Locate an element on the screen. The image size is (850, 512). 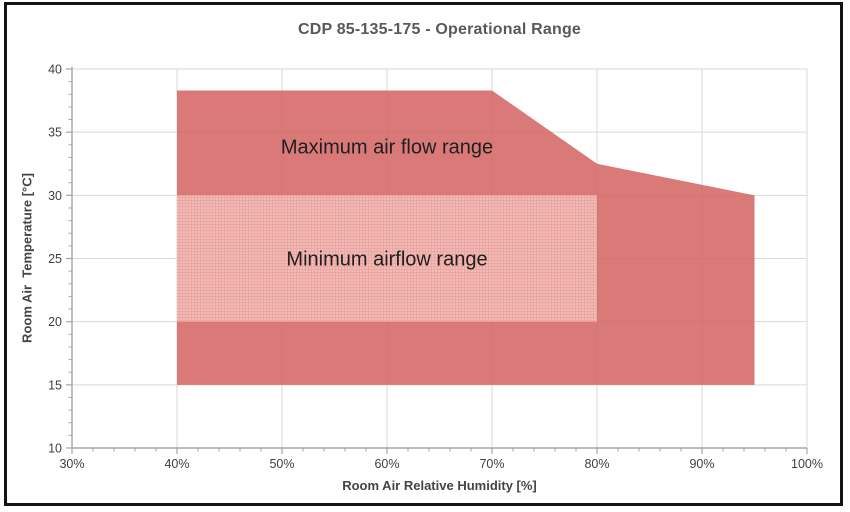
y-tick-label: 25 is located at coordinates (55, 259).